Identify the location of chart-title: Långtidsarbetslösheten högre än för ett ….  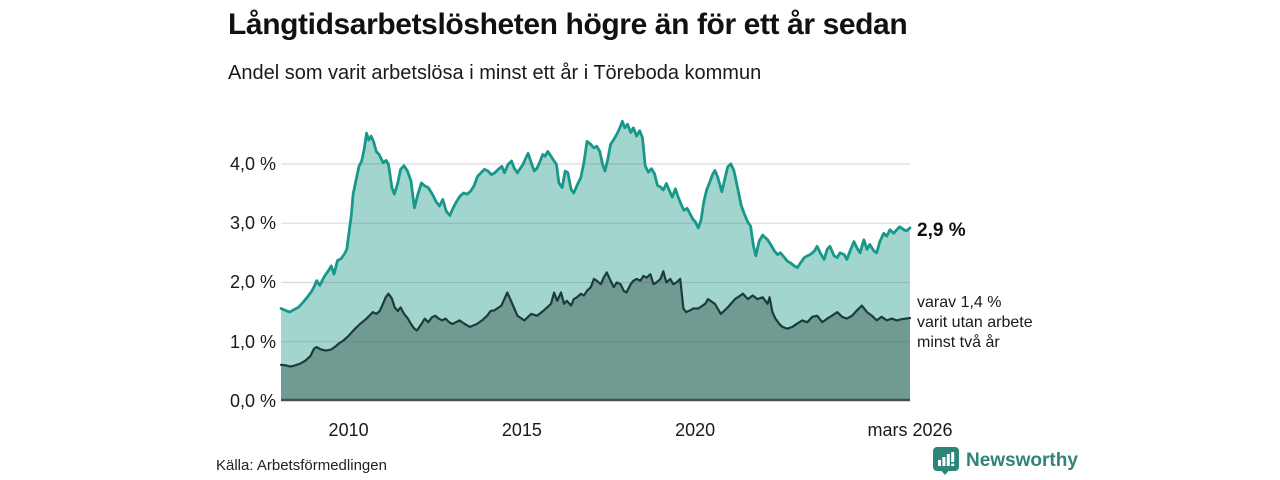
(568, 24).